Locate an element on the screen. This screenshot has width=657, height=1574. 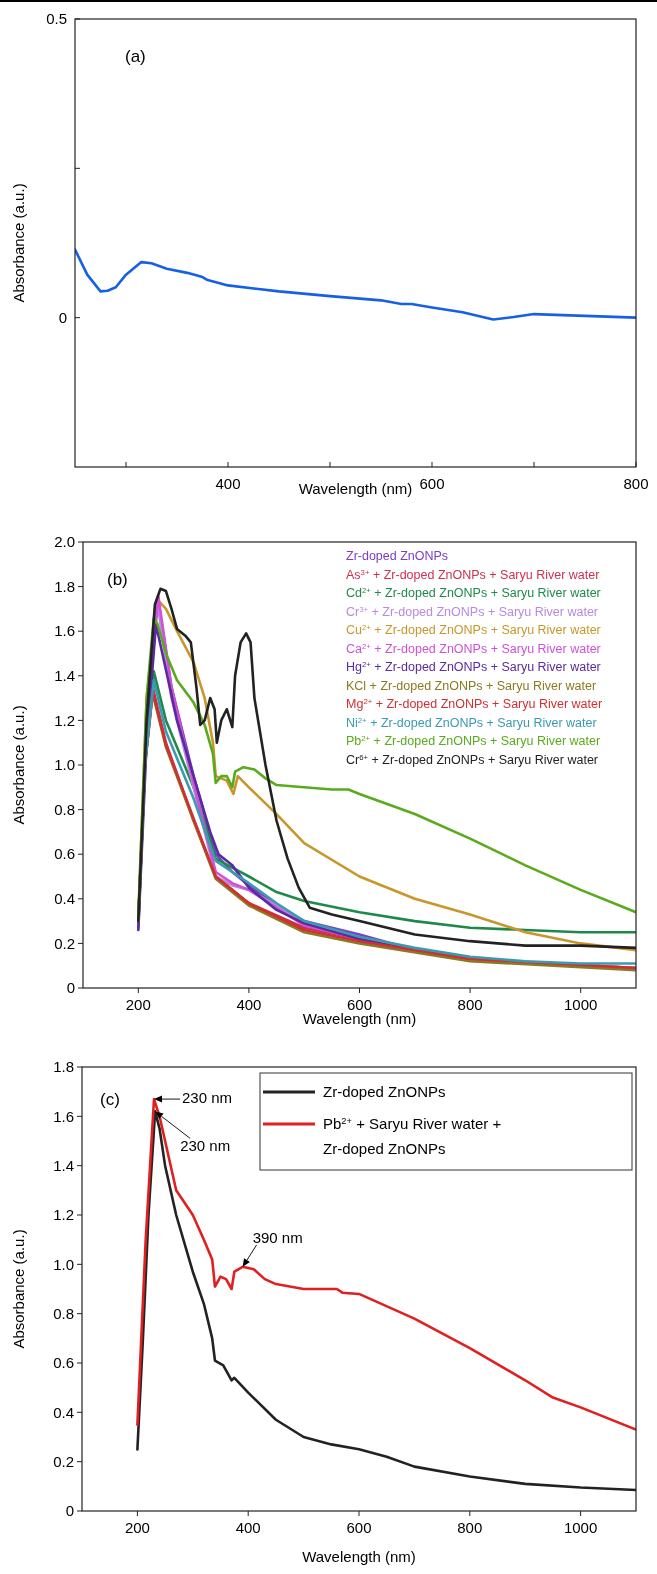
text: As$^{3+}$ + Zr-doped ZnONPs + Saryu River water is located at coordinates (473, 574).